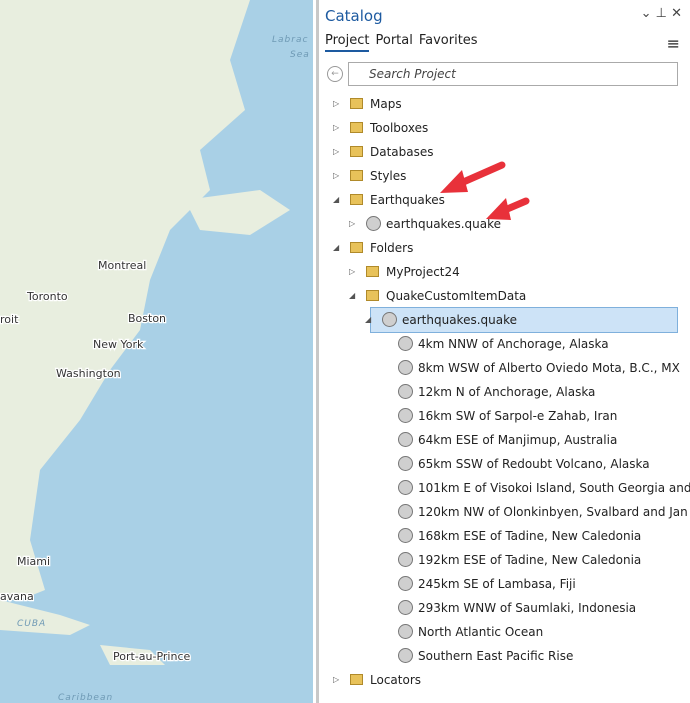 Image resolution: width=690 pixels, height=703 pixels. Describe the element at coordinates (151, 656) in the screenshot. I see `map-label: Port-au-Prince` at that location.